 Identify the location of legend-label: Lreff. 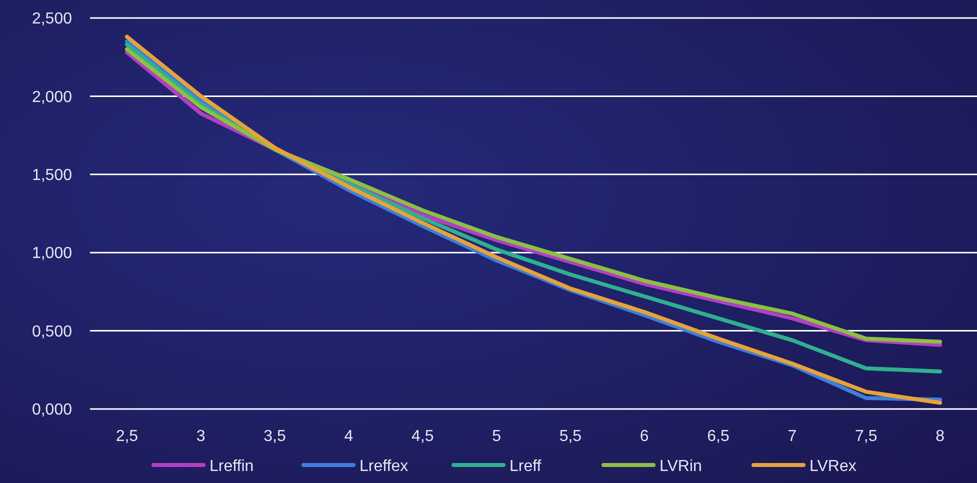
(526, 466).